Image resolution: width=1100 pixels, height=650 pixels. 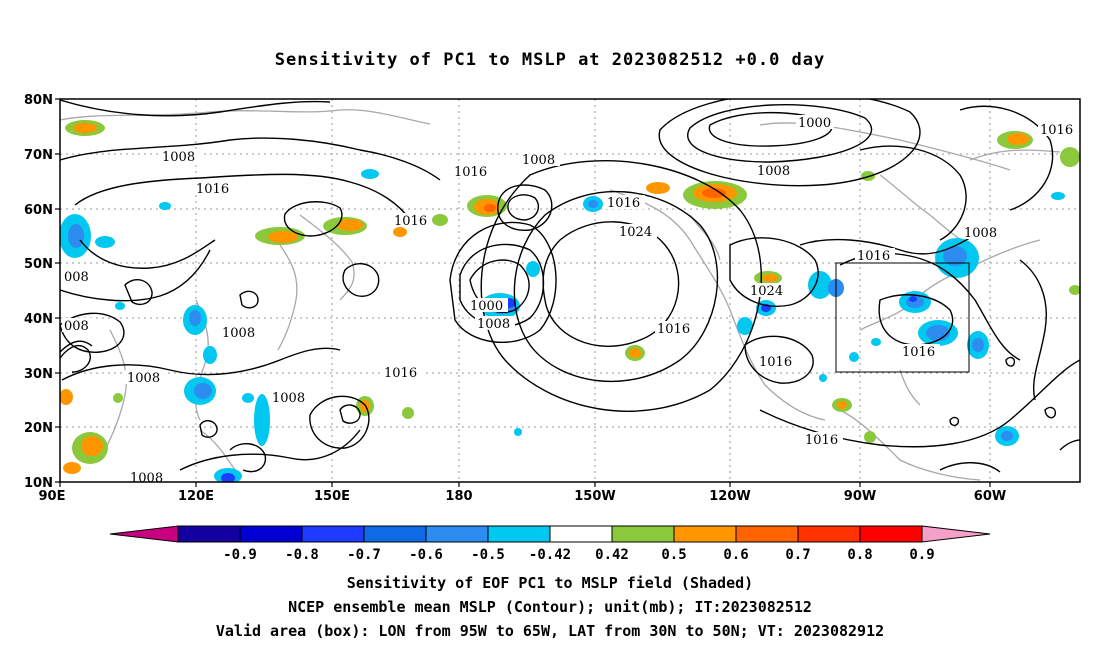 What do you see at coordinates (550, 555) in the screenshot?
I see `colorbar-label: -0.42` at bounding box center [550, 555].